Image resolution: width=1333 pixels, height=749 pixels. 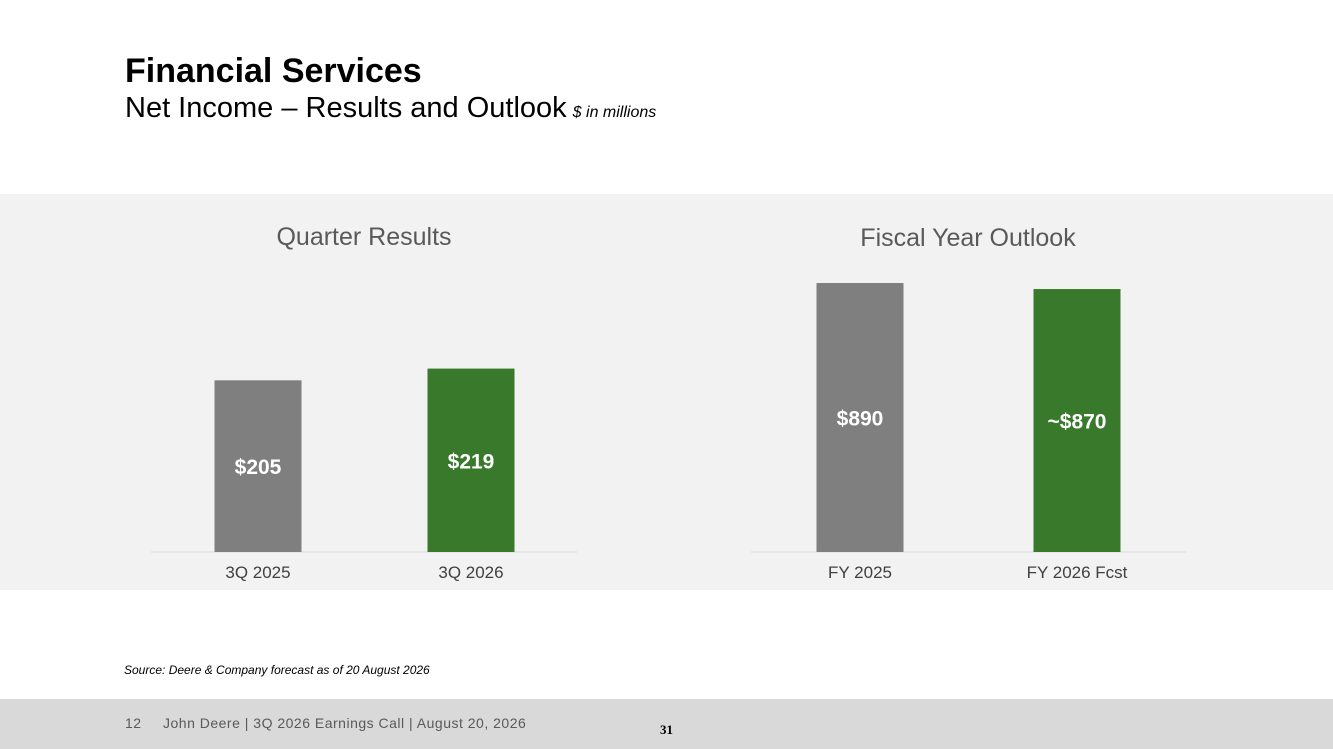 What do you see at coordinates (363, 237) in the screenshot?
I see `quarter-chart-title: Quarter Results` at bounding box center [363, 237].